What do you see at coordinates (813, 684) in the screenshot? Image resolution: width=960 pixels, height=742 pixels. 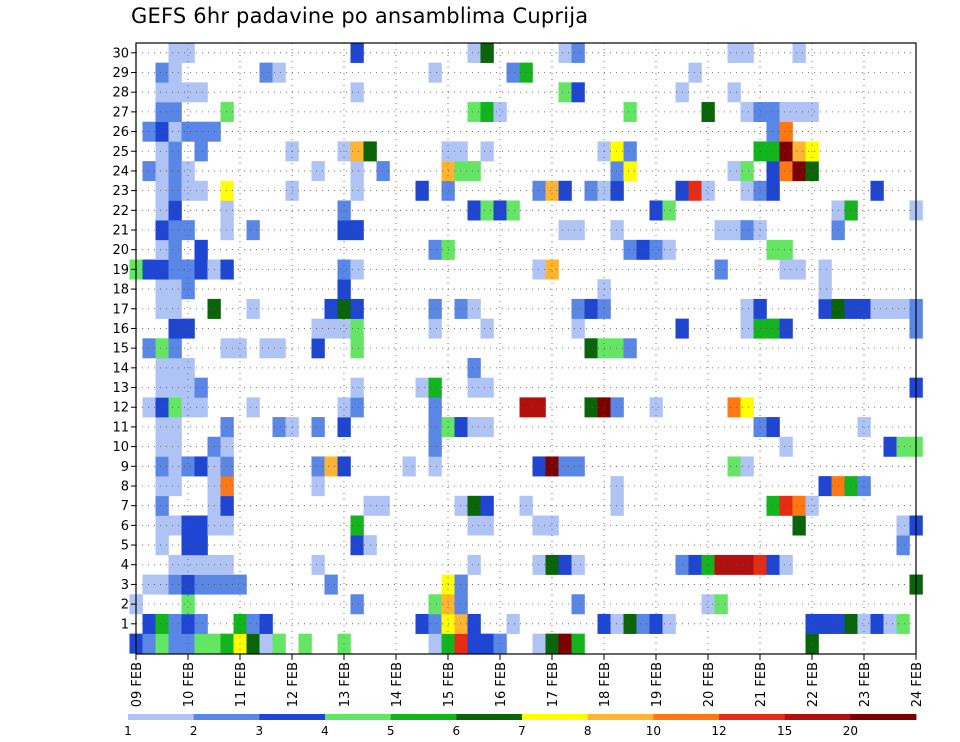 I see `x-tick-label: 22 FEB` at bounding box center [813, 684].